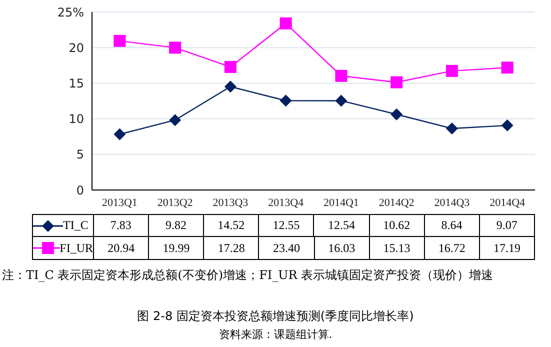 The width and height of the screenshot is (551, 347). Describe the element at coordinates (397, 225) in the screenshot. I see `data-label: 10.62` at that location.